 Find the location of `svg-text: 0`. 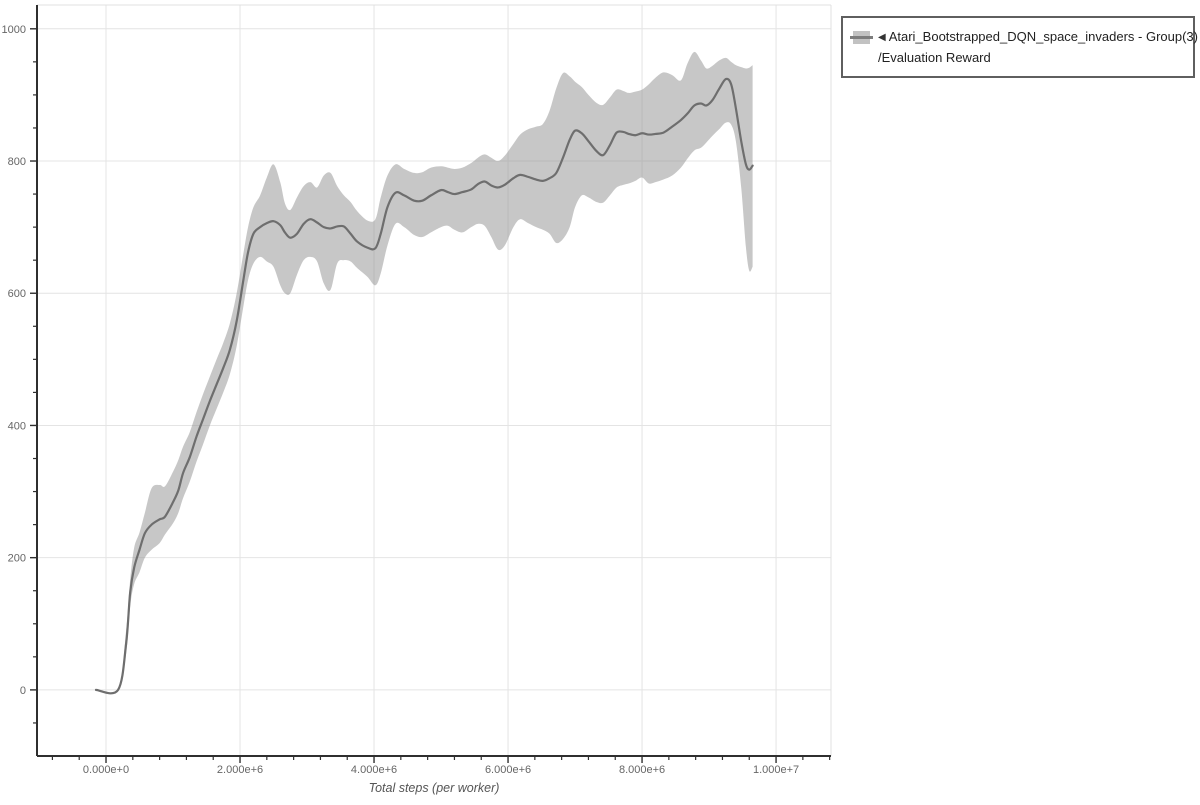

svg-text: 0 is located at coordinates (23, 691).